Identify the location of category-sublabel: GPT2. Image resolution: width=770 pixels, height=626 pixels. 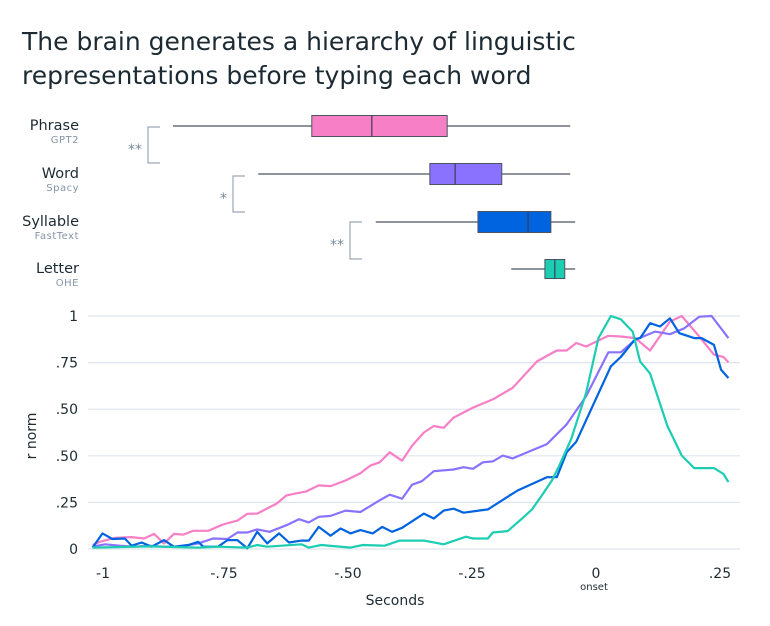
(65, 140).